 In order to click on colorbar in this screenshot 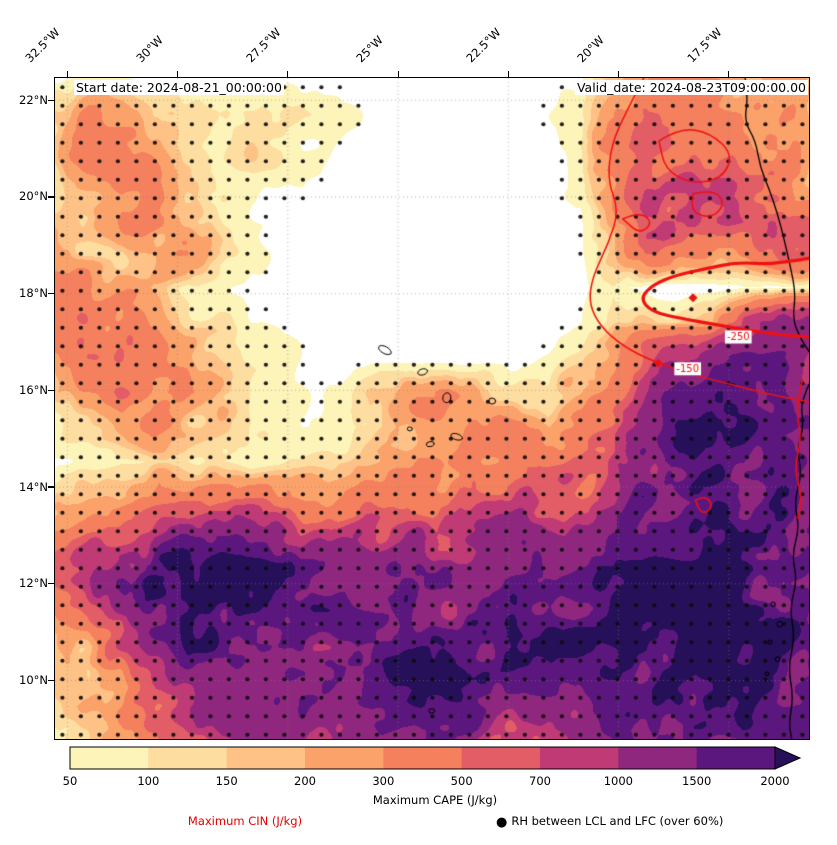, I will do `click(435, 758)`.